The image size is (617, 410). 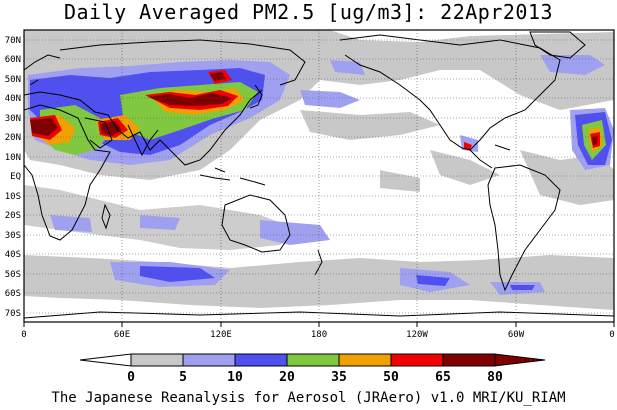 I want to click on colorbar-label: 80, so click(x=495, y=377).